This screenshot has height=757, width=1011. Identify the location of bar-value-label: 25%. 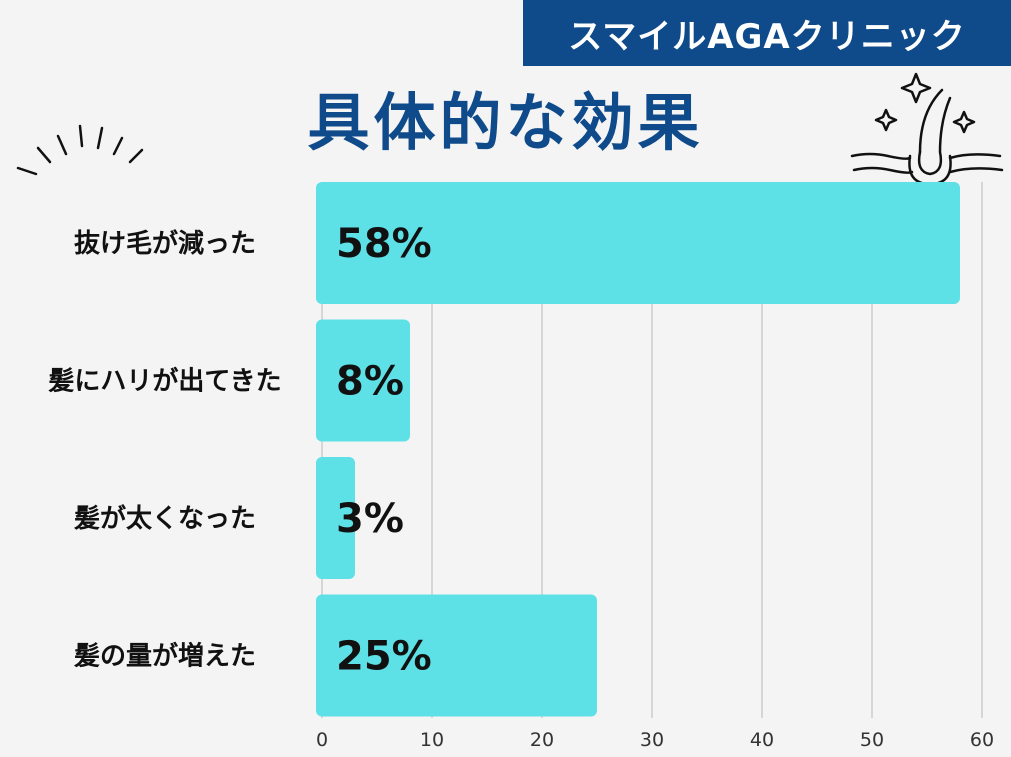
(384, 657).